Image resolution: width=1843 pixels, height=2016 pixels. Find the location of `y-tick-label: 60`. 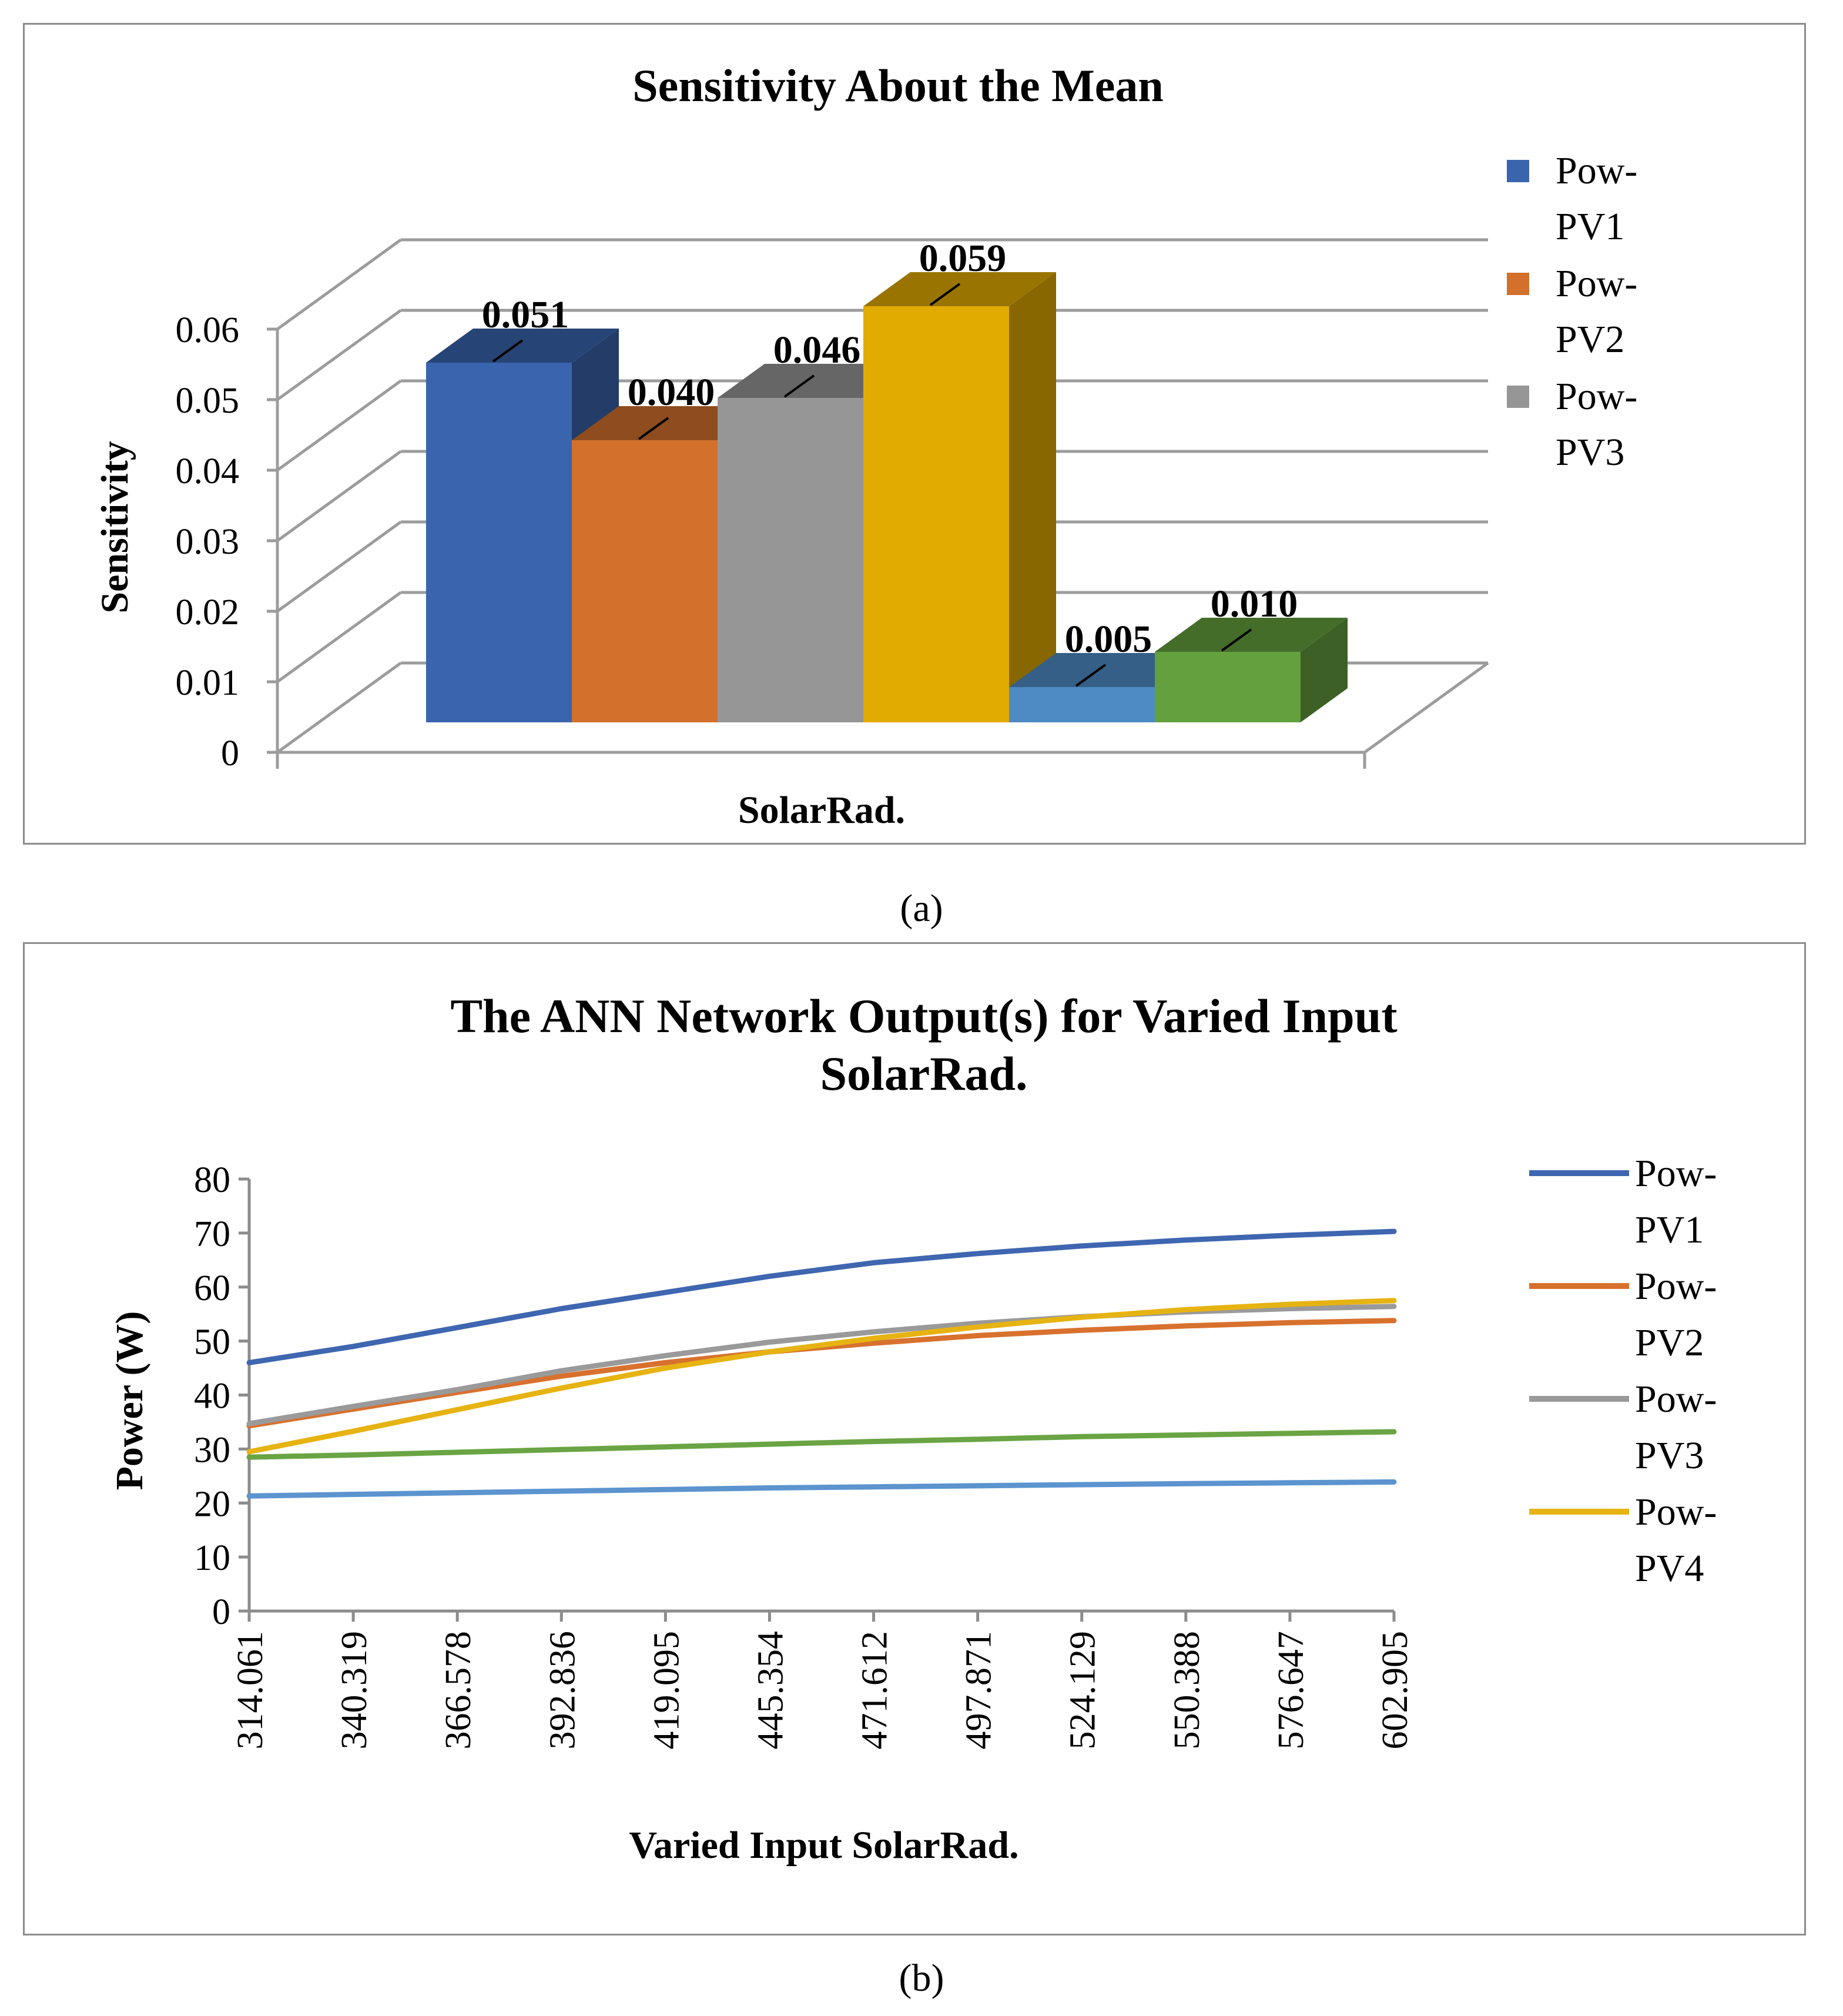

y-tick-label: 60 is located at coordinates (212, 1288).